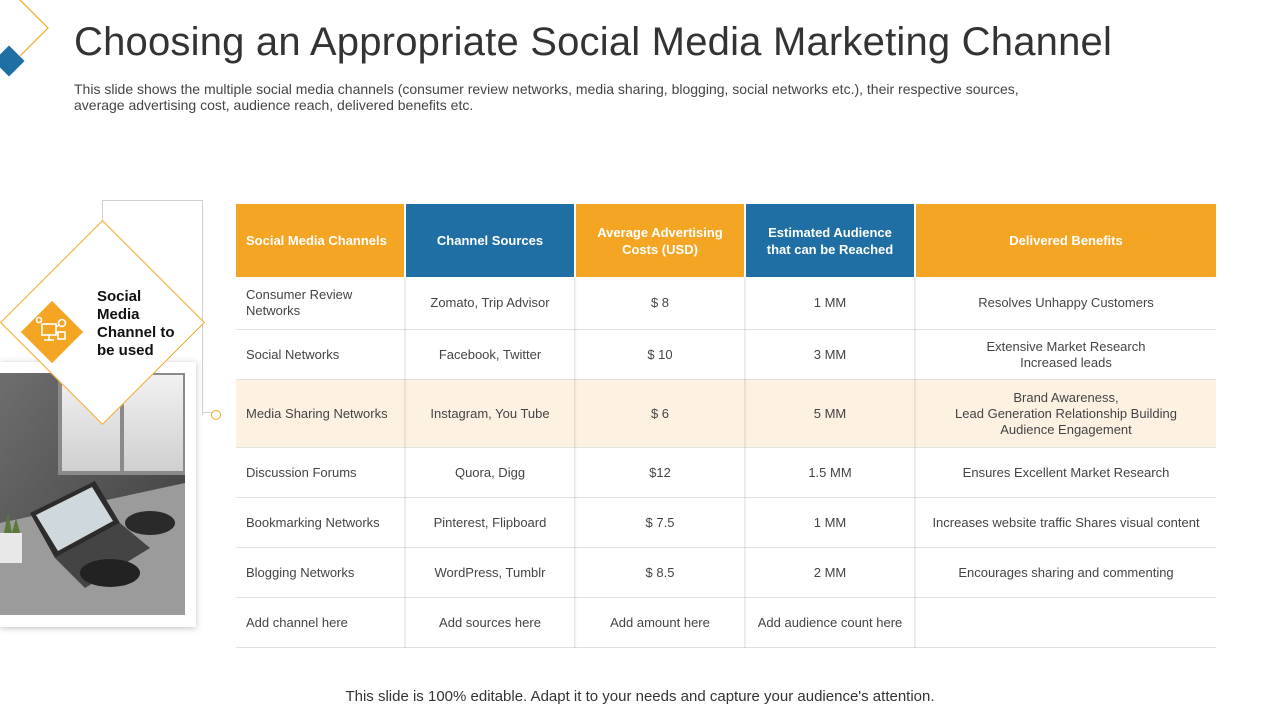 Image resolution: width=1280 pixels, height=720 pixels. Describe the element at coordinates (660, 354) in the screenshot. I see `cell-cost: $ 10` at that location.